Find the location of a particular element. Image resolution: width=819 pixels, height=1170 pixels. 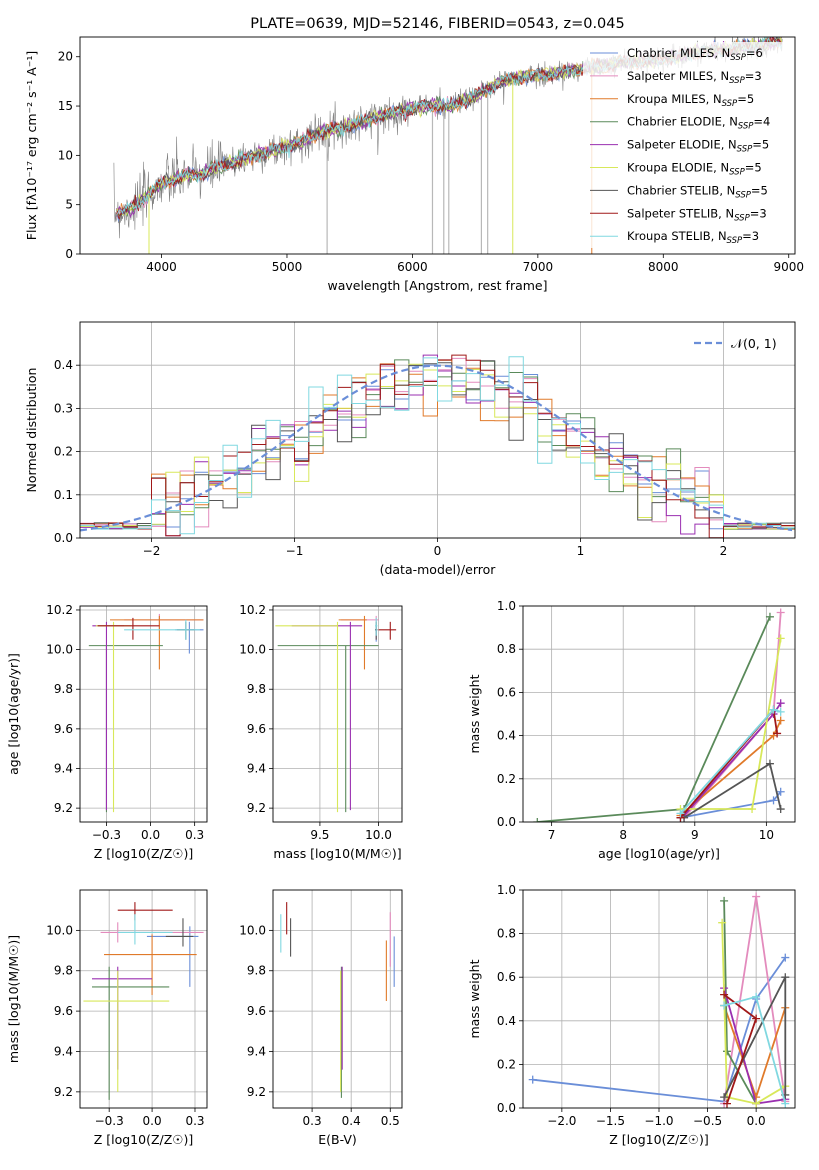

legend-entry-name: Chabrier ELODIE is located at coordinates (674, 122).